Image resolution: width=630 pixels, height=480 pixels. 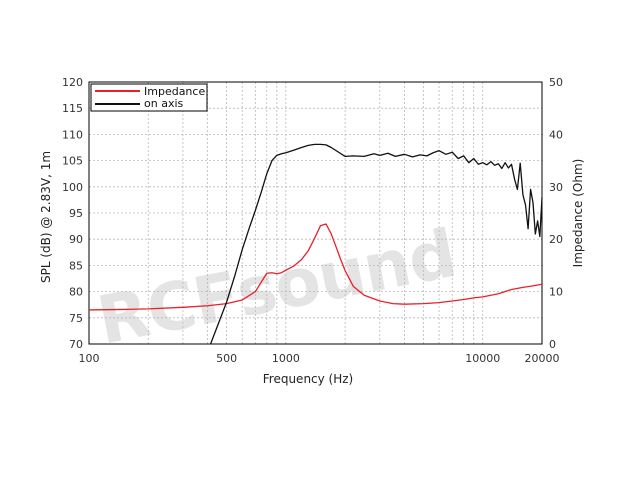 What do you see at coordinates (72, 82) in the screenshot?
I see `y-left-tick-label: 120` at bounding box center [72, 82].